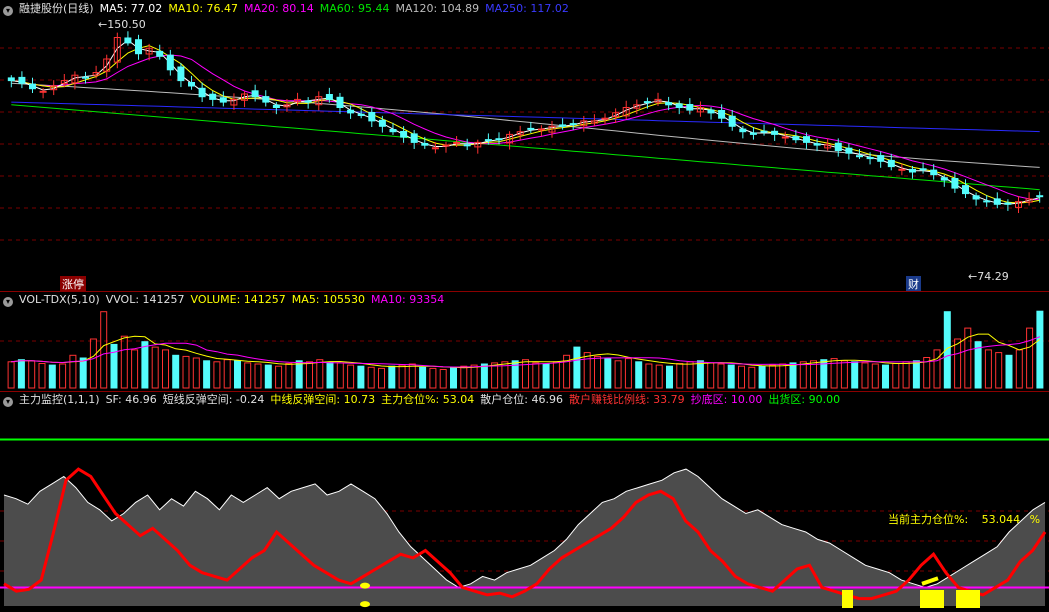  I want to click on limit-up-tag: 涨停, so click(73, 283).